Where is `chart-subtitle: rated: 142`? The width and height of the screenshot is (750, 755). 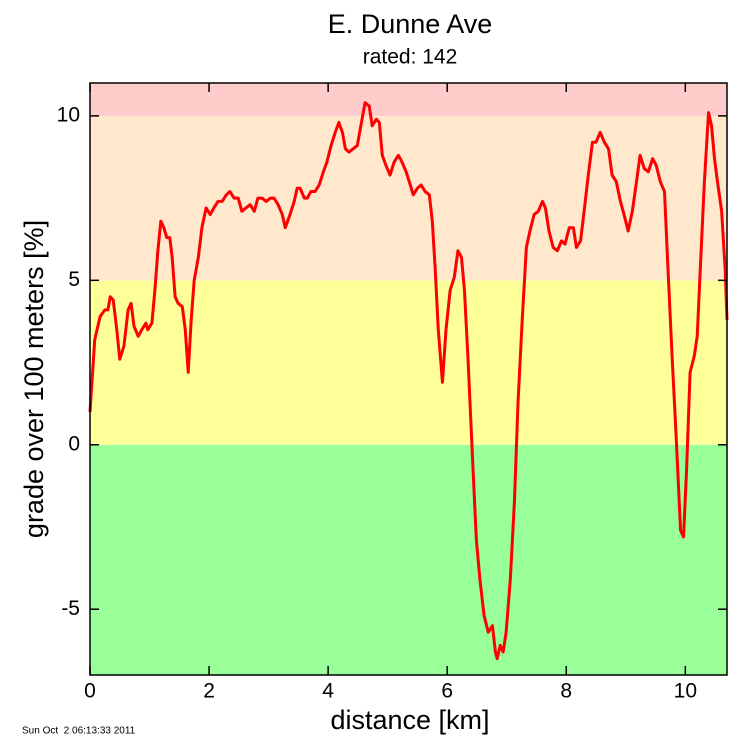
chart-subtitle: rated: 142 is located at coordinates (410, 57).